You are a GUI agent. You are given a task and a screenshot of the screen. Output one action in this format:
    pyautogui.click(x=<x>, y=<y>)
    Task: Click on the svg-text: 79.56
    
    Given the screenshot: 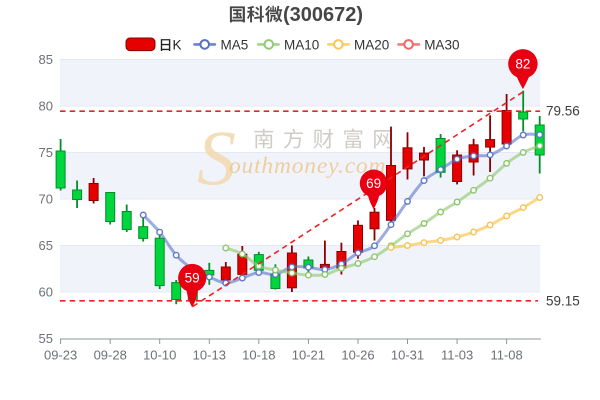 What is the action you would take?
    pyautogui.click(x=563, y=111)
    